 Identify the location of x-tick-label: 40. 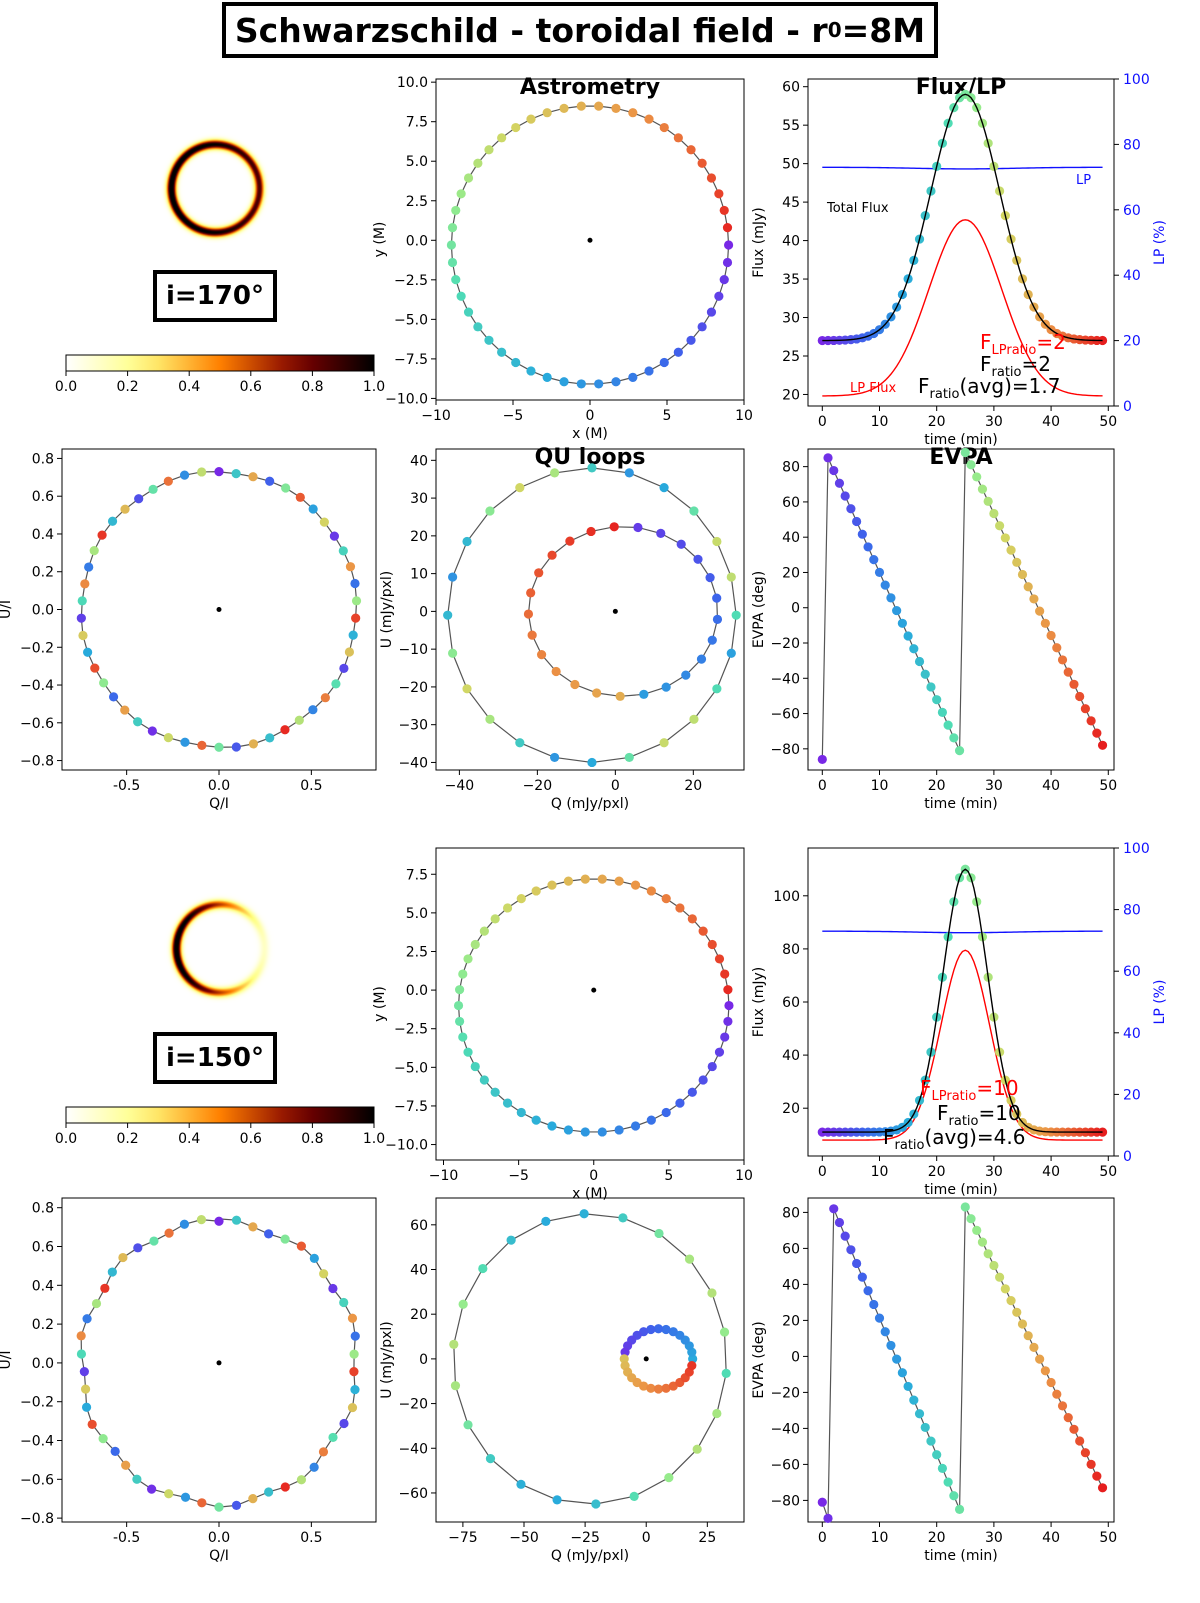
(1051, 1172).